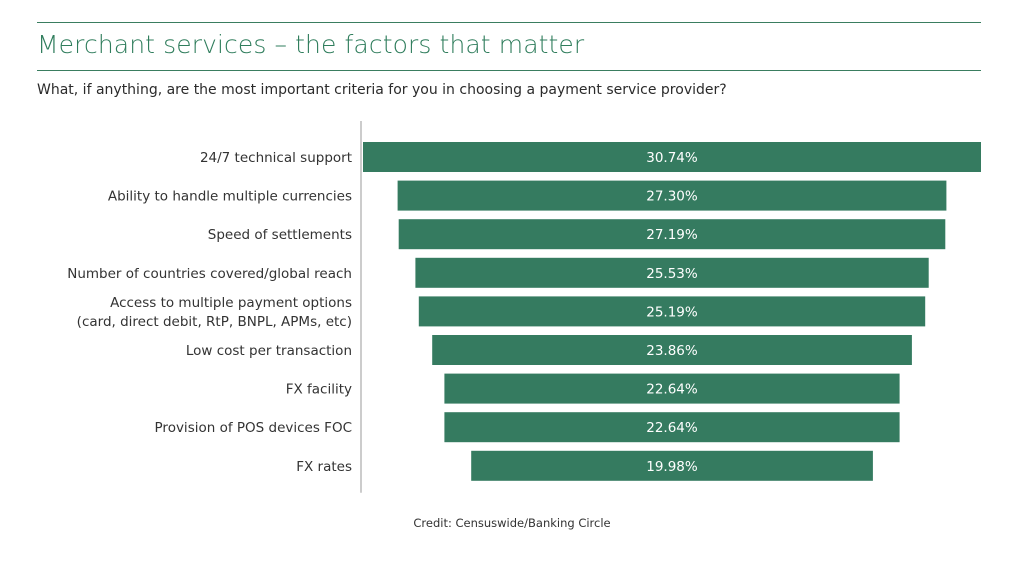 The image size is (1024, 563). I want to click on category-label: FX facility, so click(319, 390).